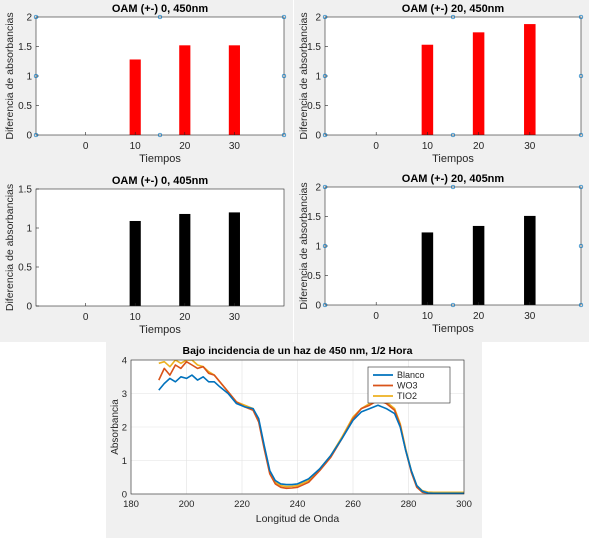  Describe the element at coordinates (187, 504) in the screenshot. I see `x-tick-label: 200` at that location.